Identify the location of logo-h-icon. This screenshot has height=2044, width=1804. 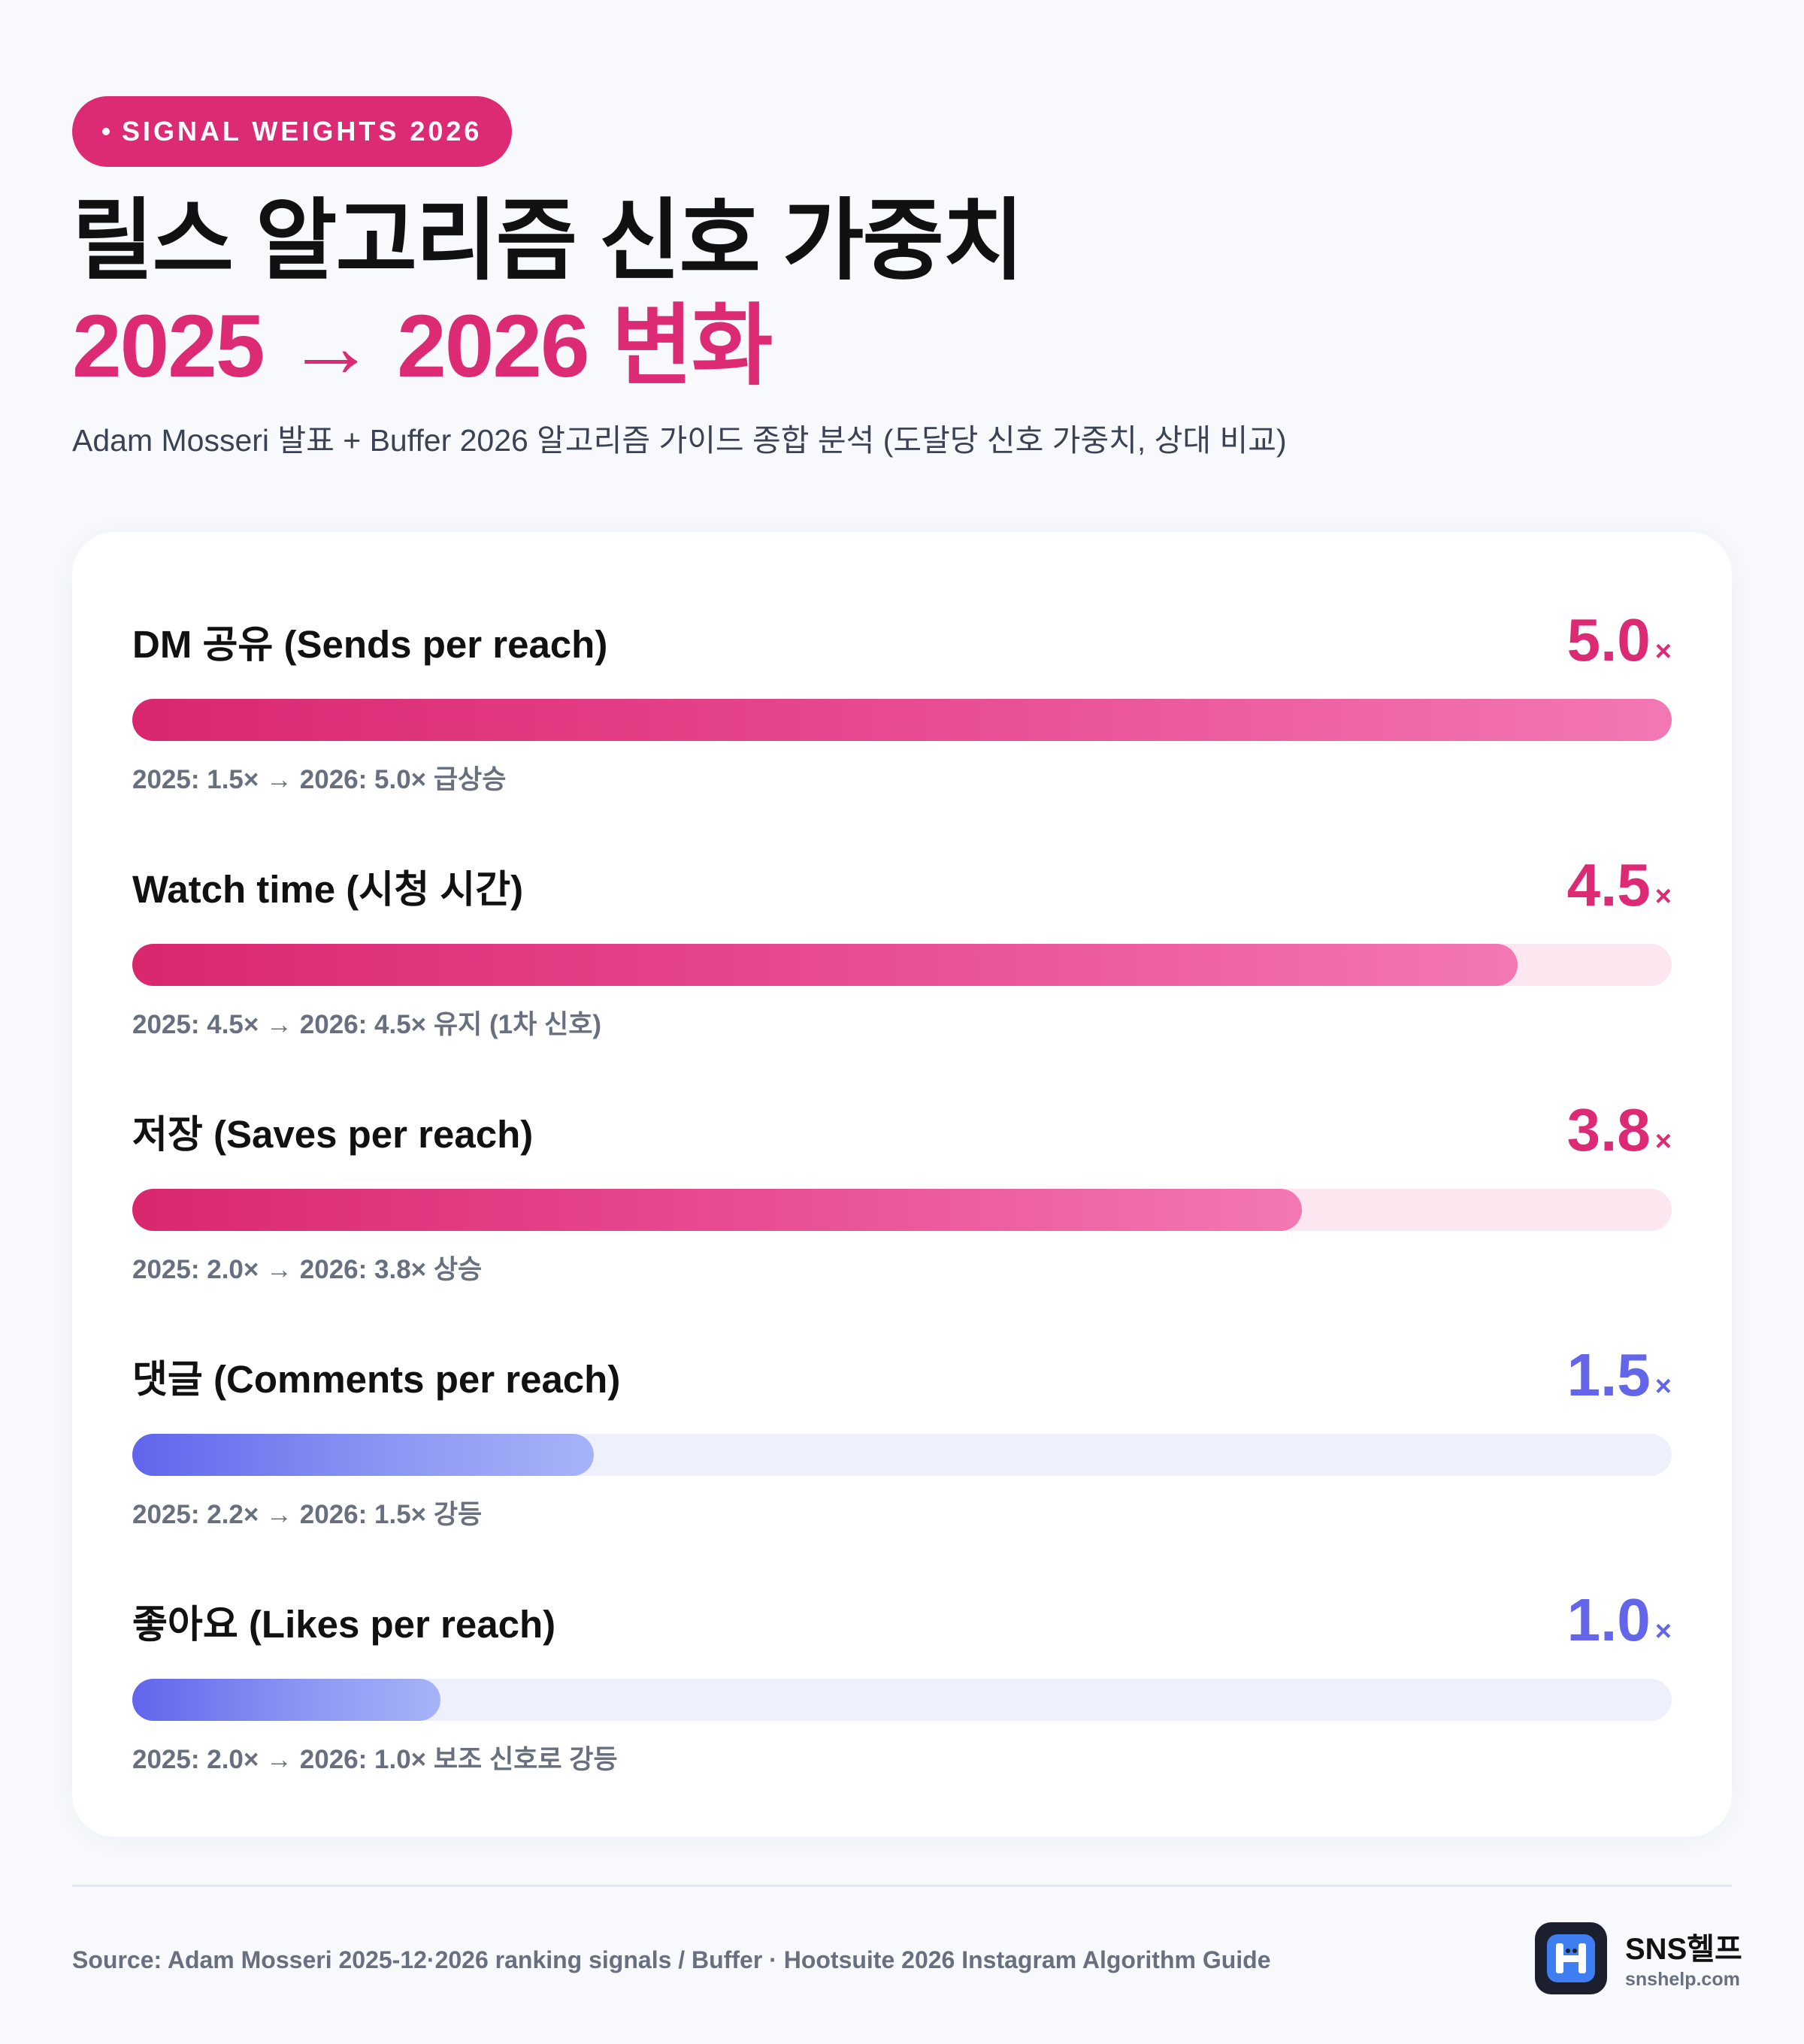
(1571, 1958).